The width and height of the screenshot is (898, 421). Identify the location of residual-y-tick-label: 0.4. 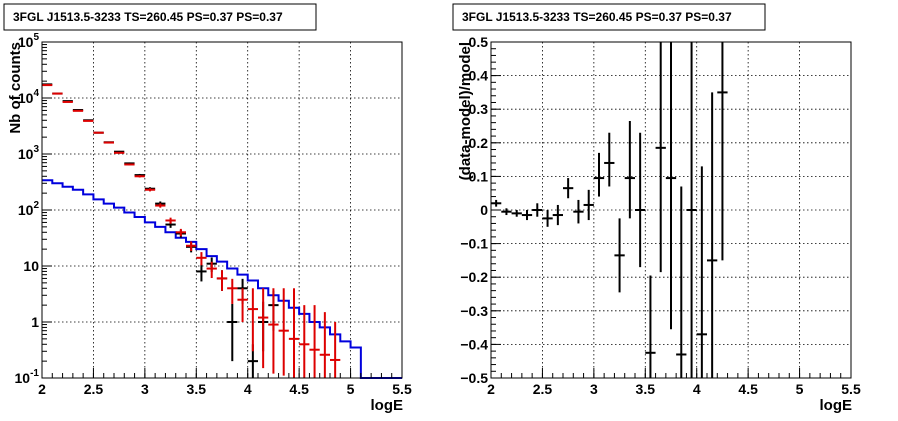
(479, 76).